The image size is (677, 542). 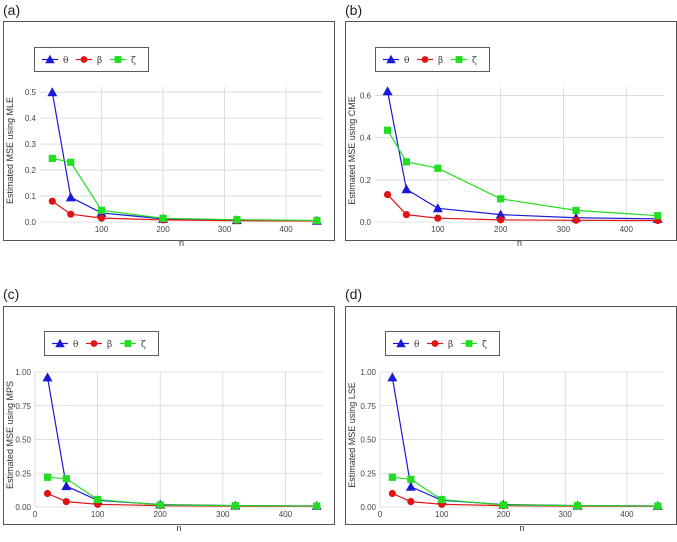 I want to click on y-tick-label: 0.25, so click(x=368, y=473).